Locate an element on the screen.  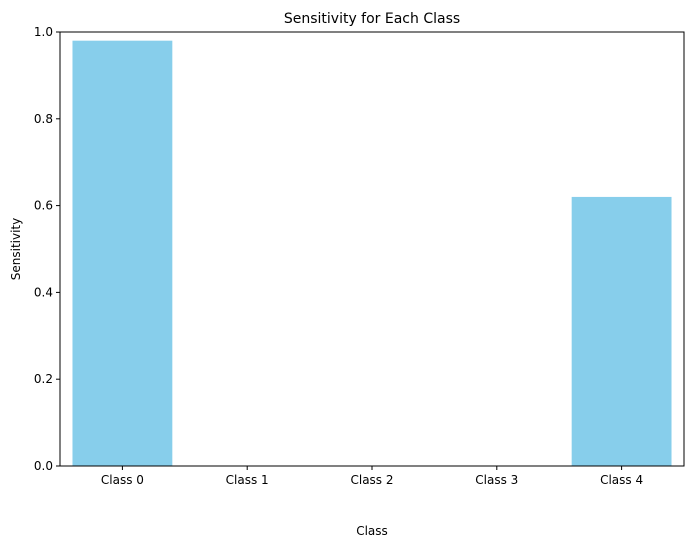
x-tick-label: Class 4 is located at coordinates (621, 480).